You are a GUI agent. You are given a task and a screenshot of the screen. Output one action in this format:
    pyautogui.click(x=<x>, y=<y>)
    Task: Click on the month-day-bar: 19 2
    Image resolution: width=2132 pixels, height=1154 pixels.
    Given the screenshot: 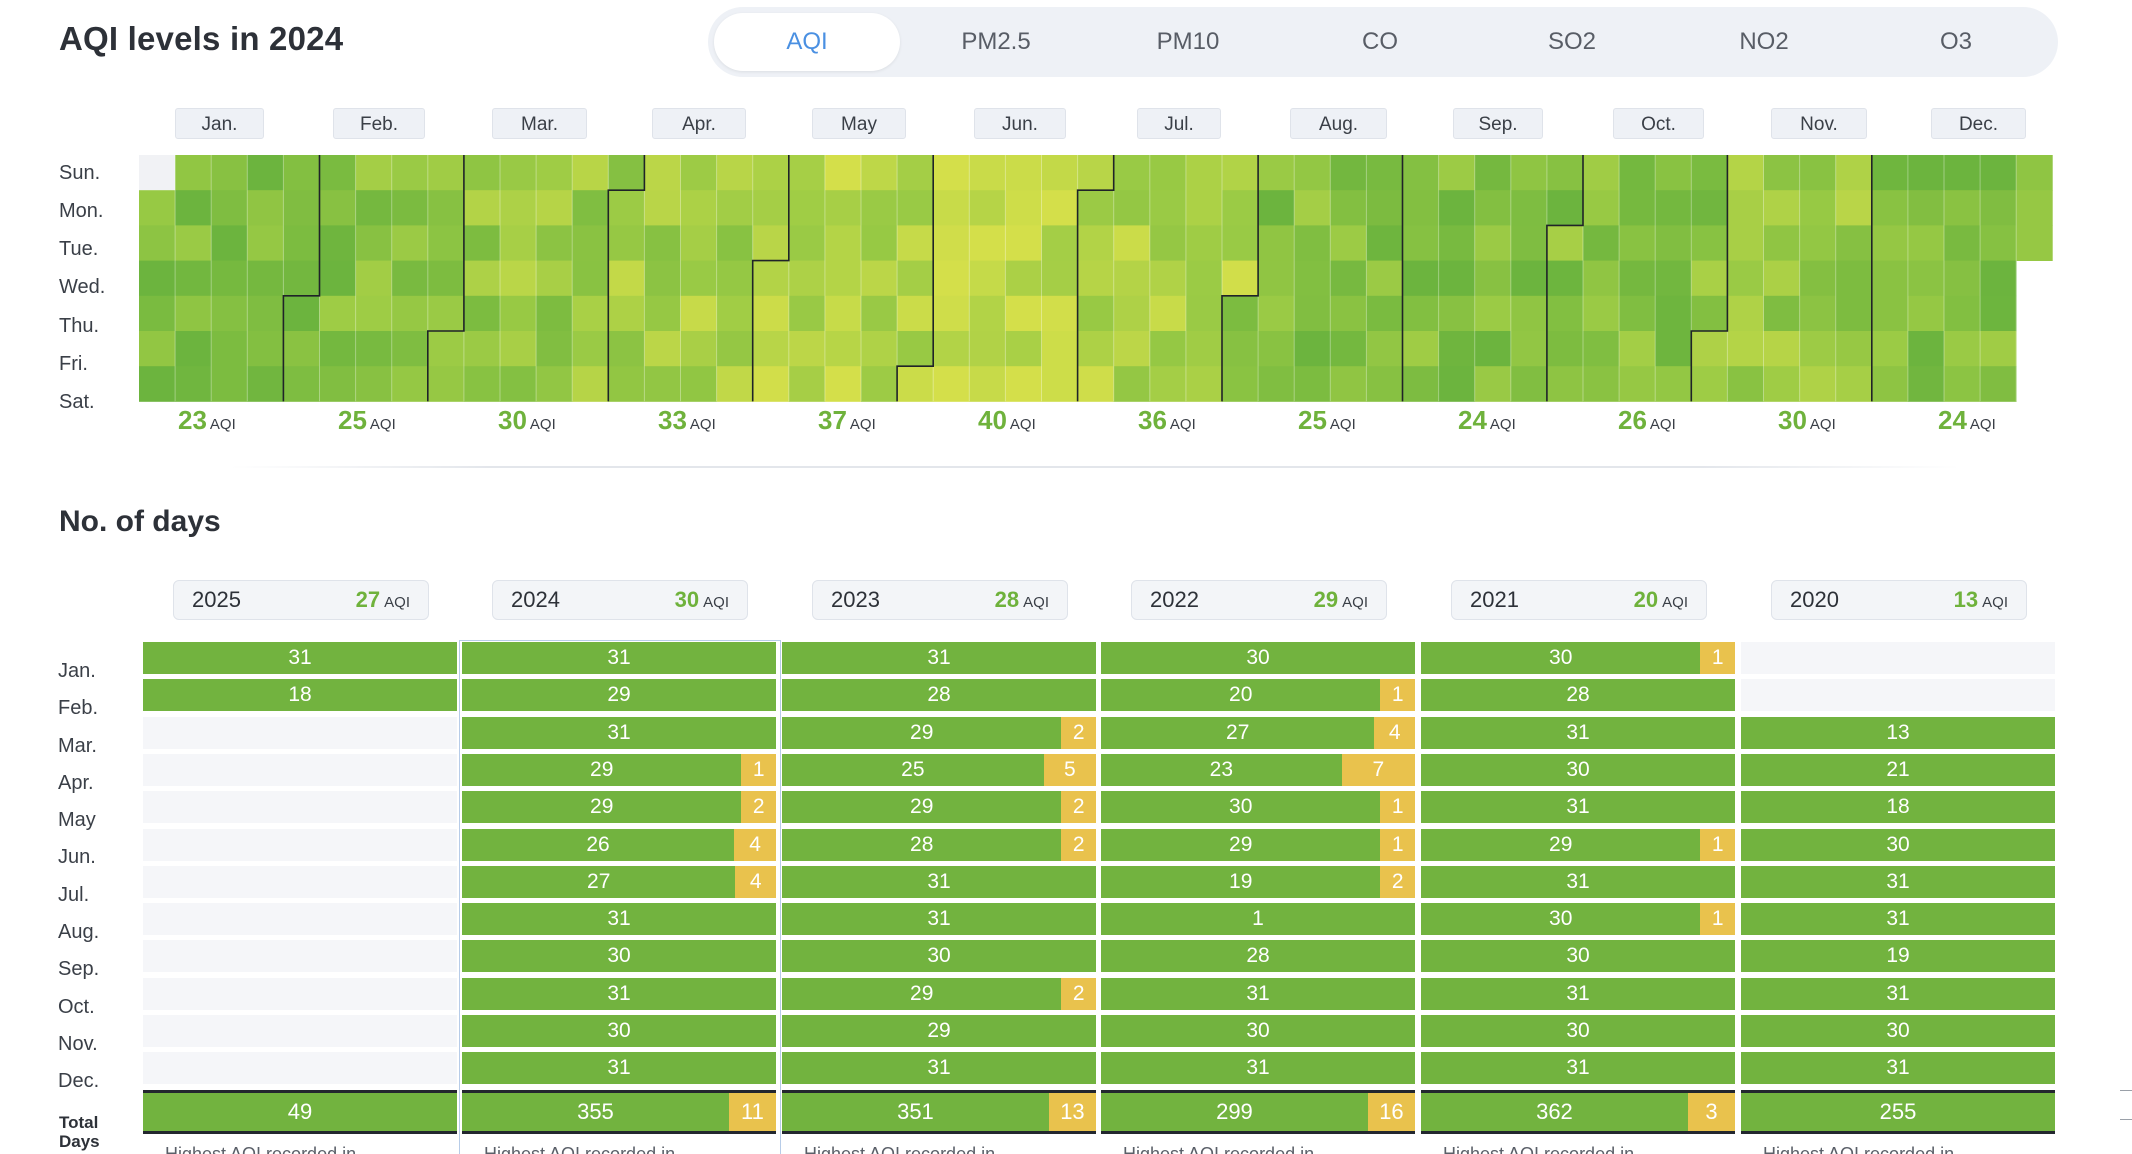 What is the action you would take?
    pyautogui.click(x=1258, y=881)
    